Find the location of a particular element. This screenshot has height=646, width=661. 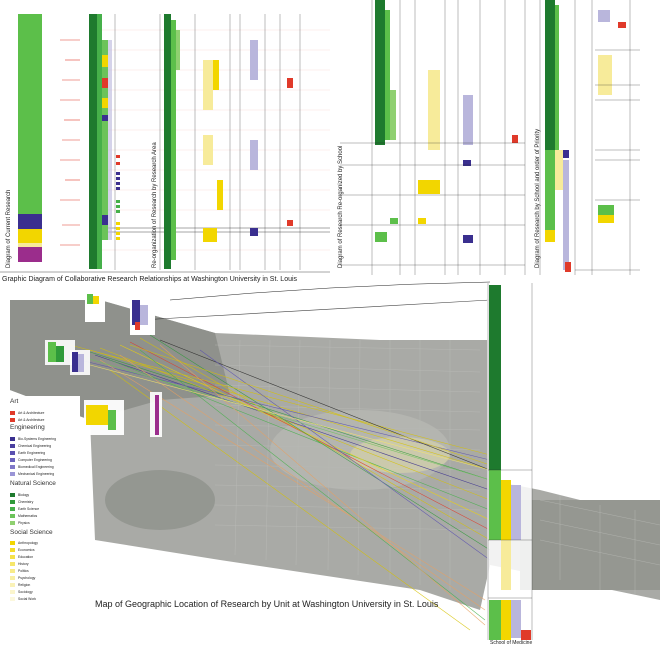

legend-item-label: Bio-Systems Engineering is located at coordinates (37, 439).